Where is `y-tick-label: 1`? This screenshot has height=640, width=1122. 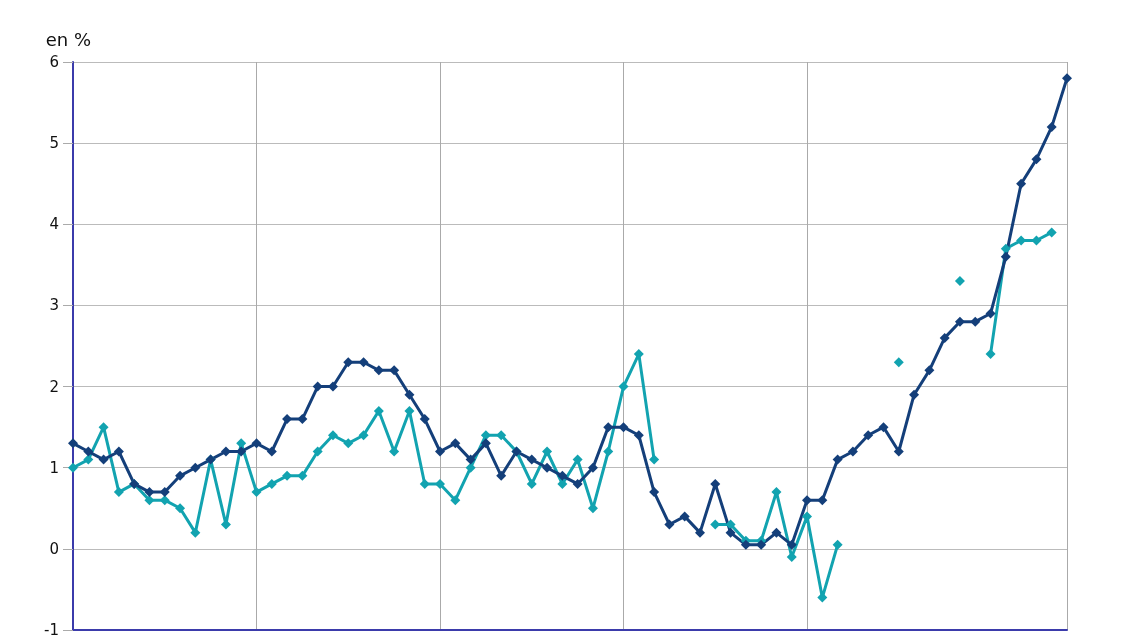
y-tick-label: 1 is located at coordinates (54, 467).